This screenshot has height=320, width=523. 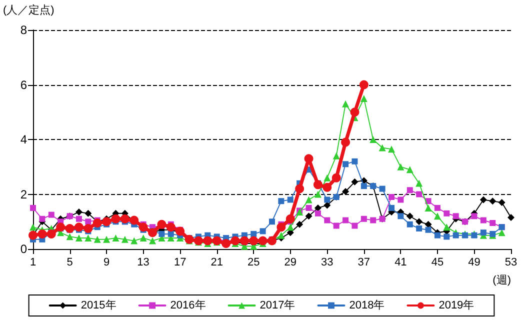 I want to click on x-tick-label: 25, so click(x=253, y=262).